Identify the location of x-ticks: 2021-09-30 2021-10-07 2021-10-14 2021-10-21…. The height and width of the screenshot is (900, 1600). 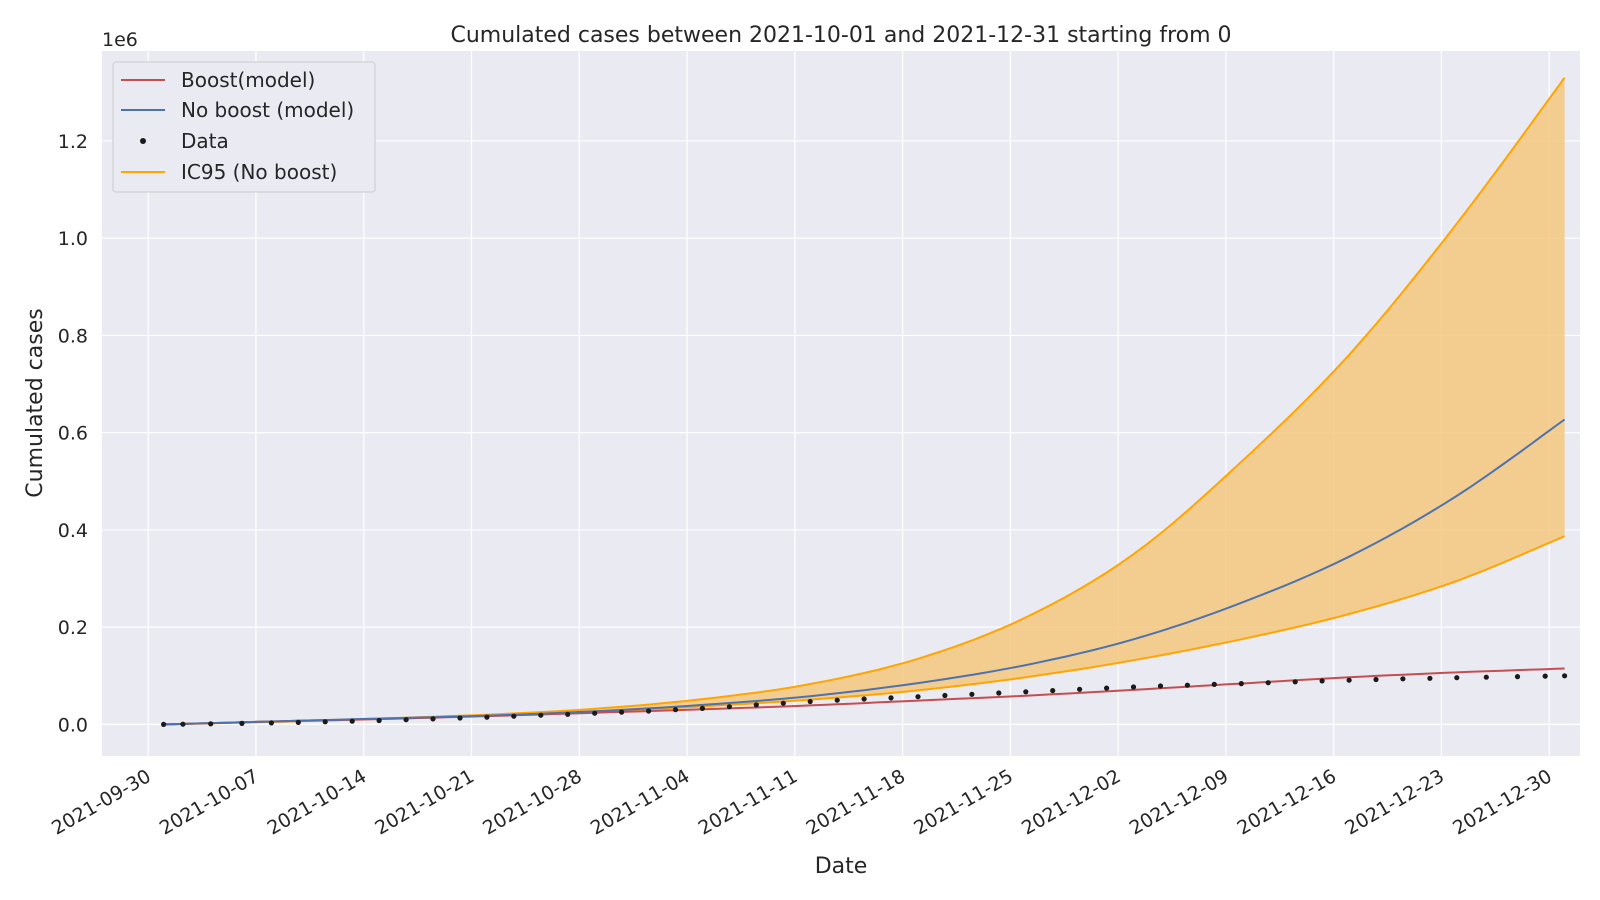
(802, 802).